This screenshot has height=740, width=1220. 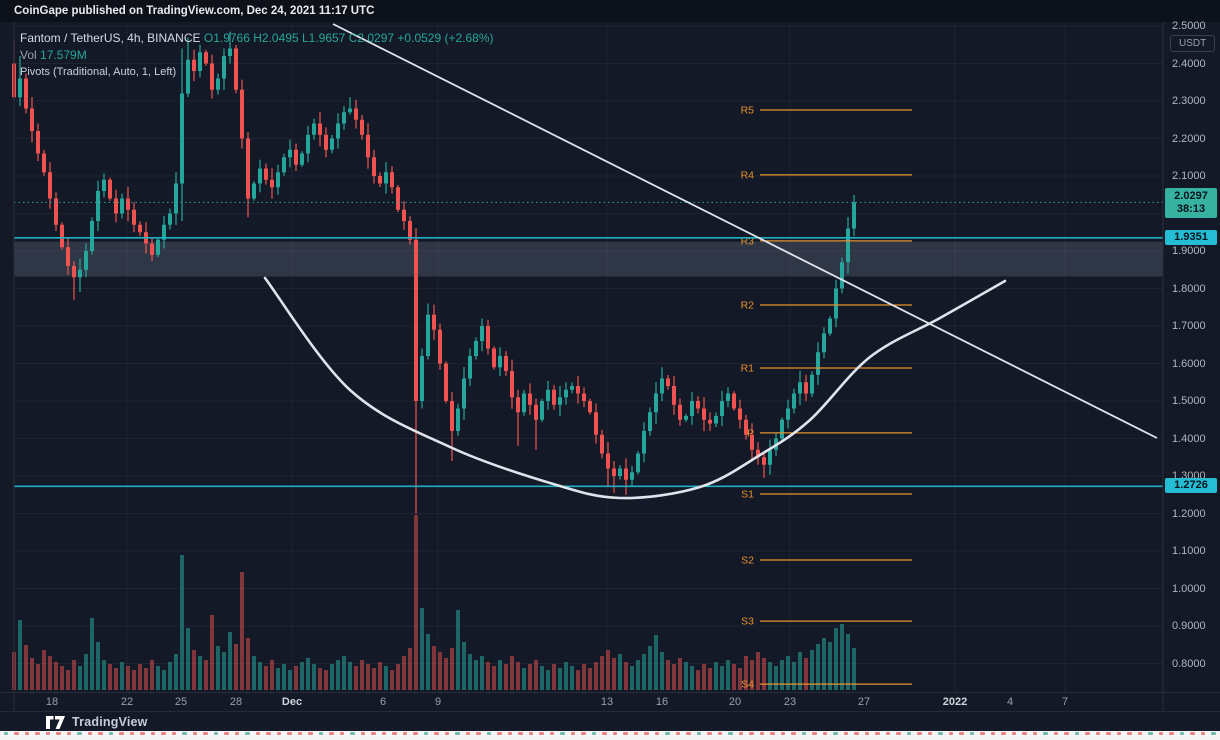 I want to click on pivot-label-s2: S2, so click(x=747, y=561).